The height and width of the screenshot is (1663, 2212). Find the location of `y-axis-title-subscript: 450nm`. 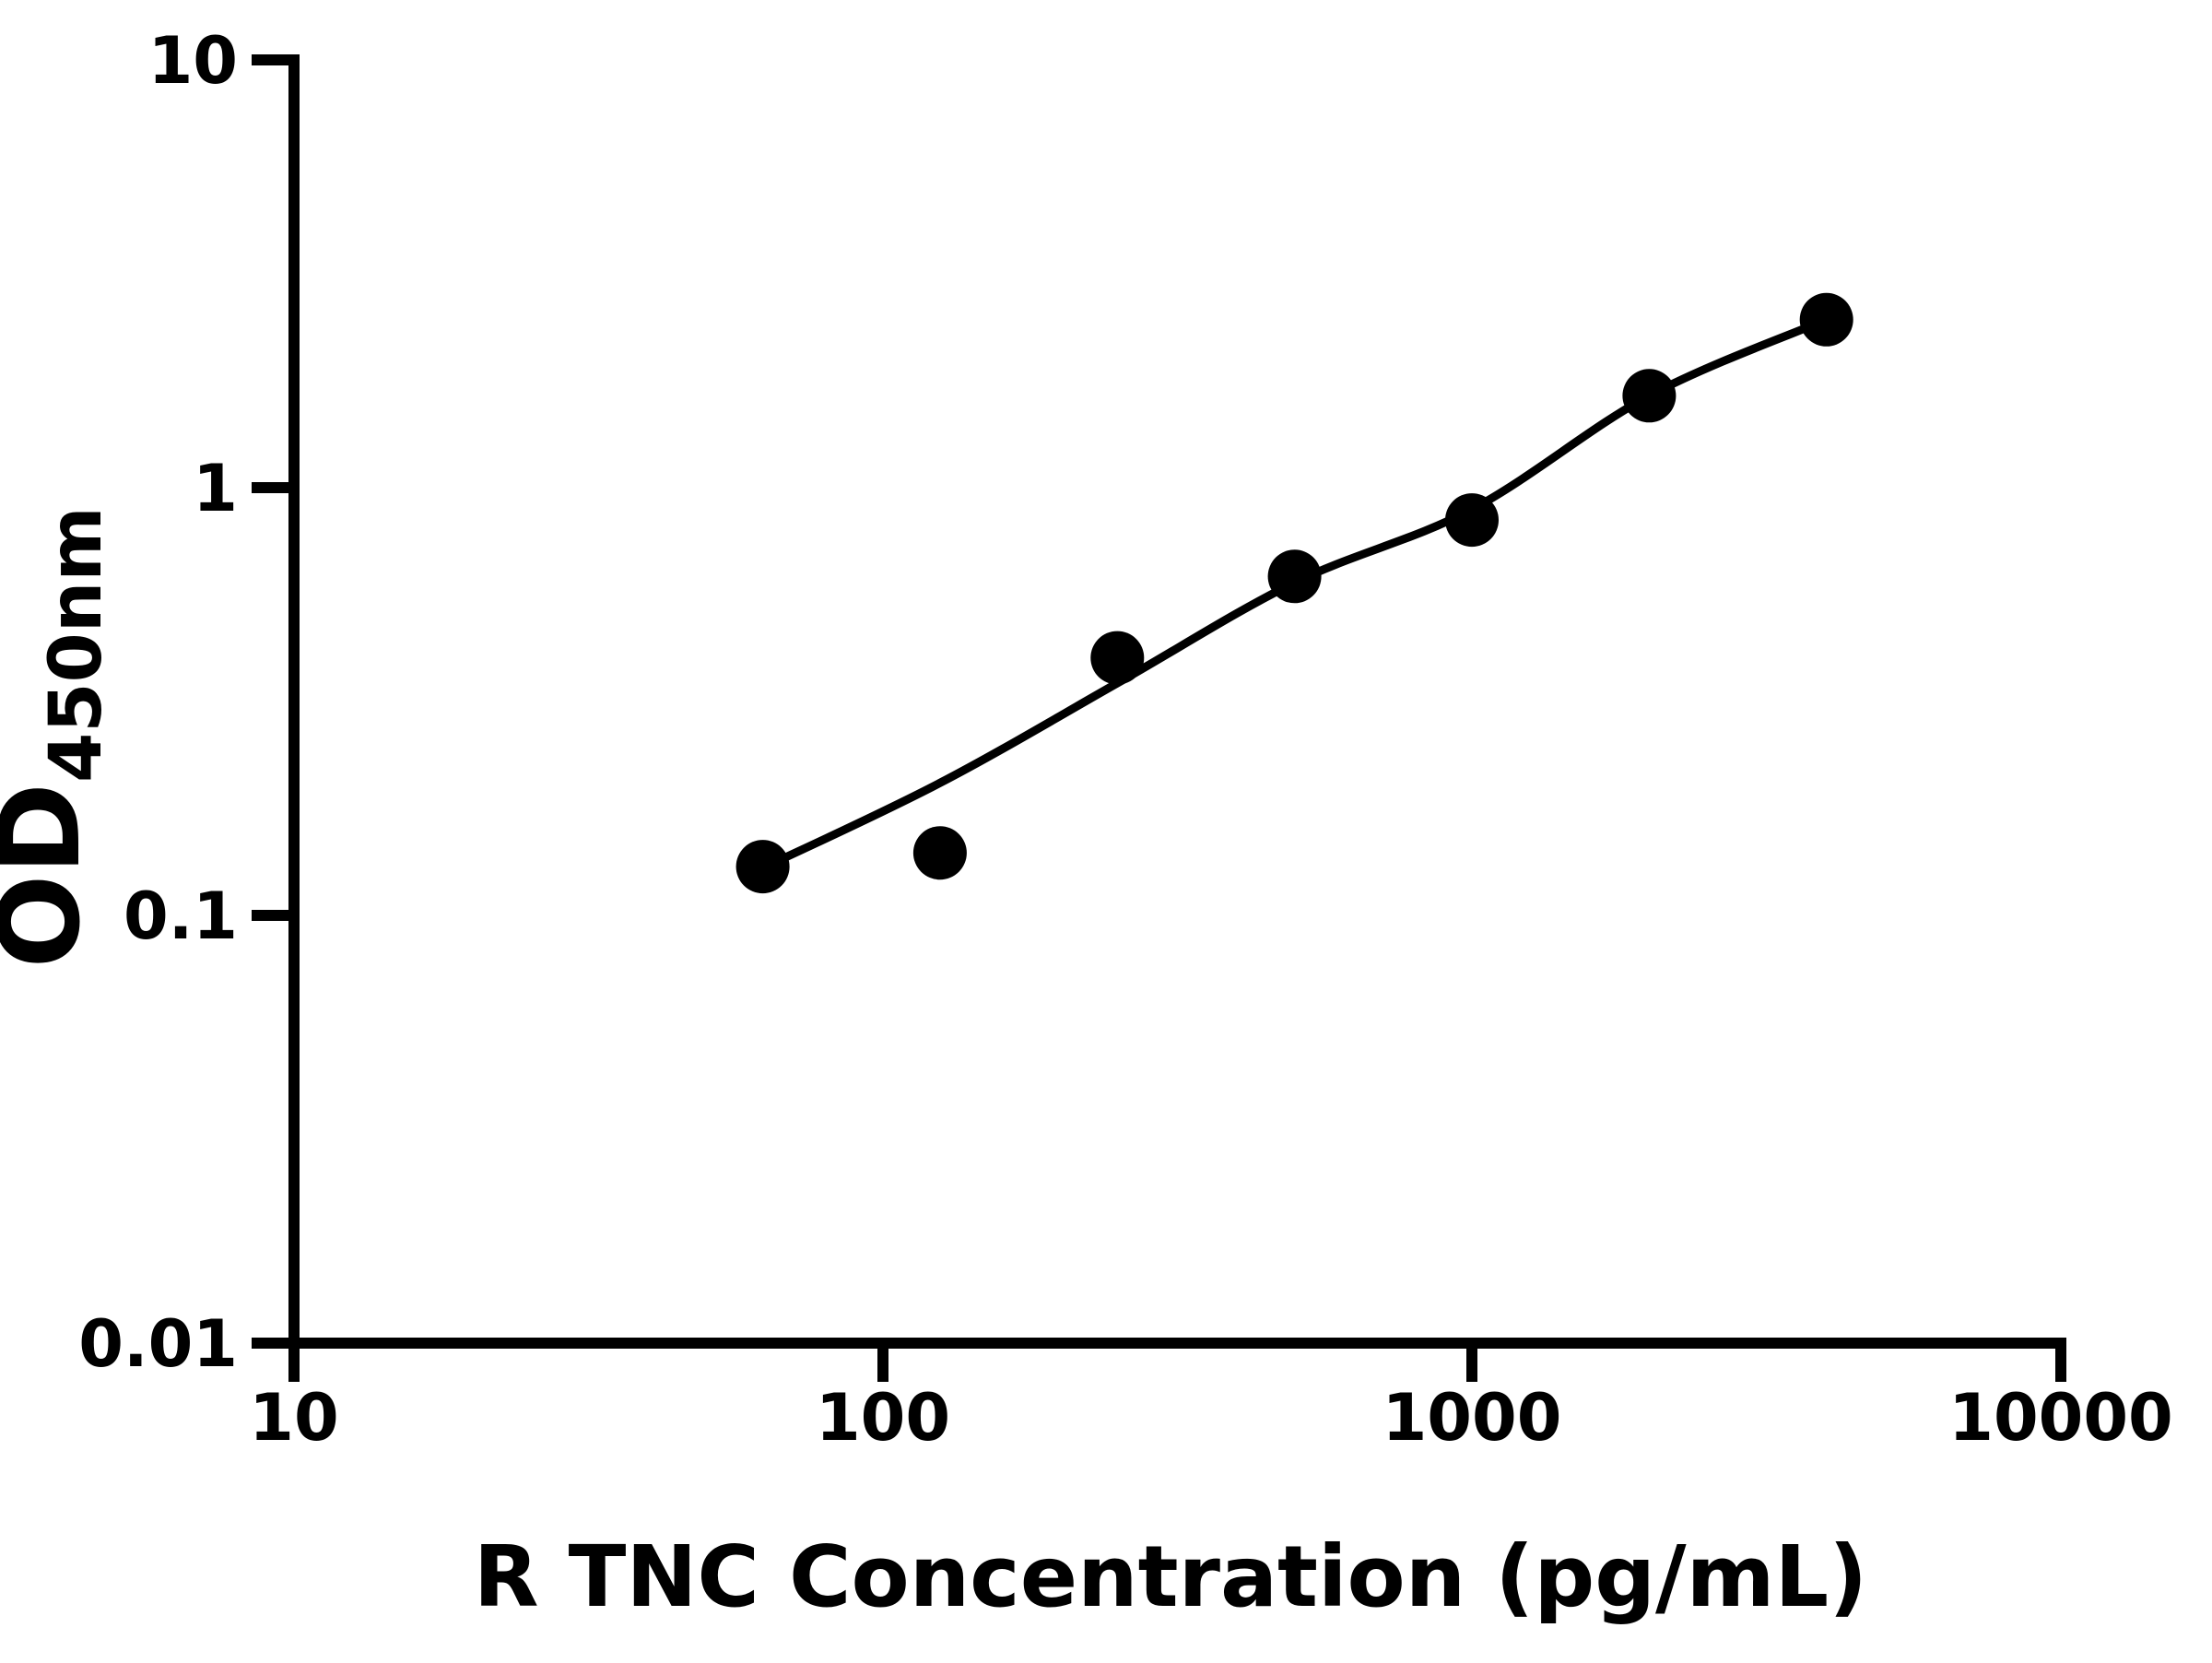

y-axis-title-subscript: 450nm is located at coordinates (76, 644).